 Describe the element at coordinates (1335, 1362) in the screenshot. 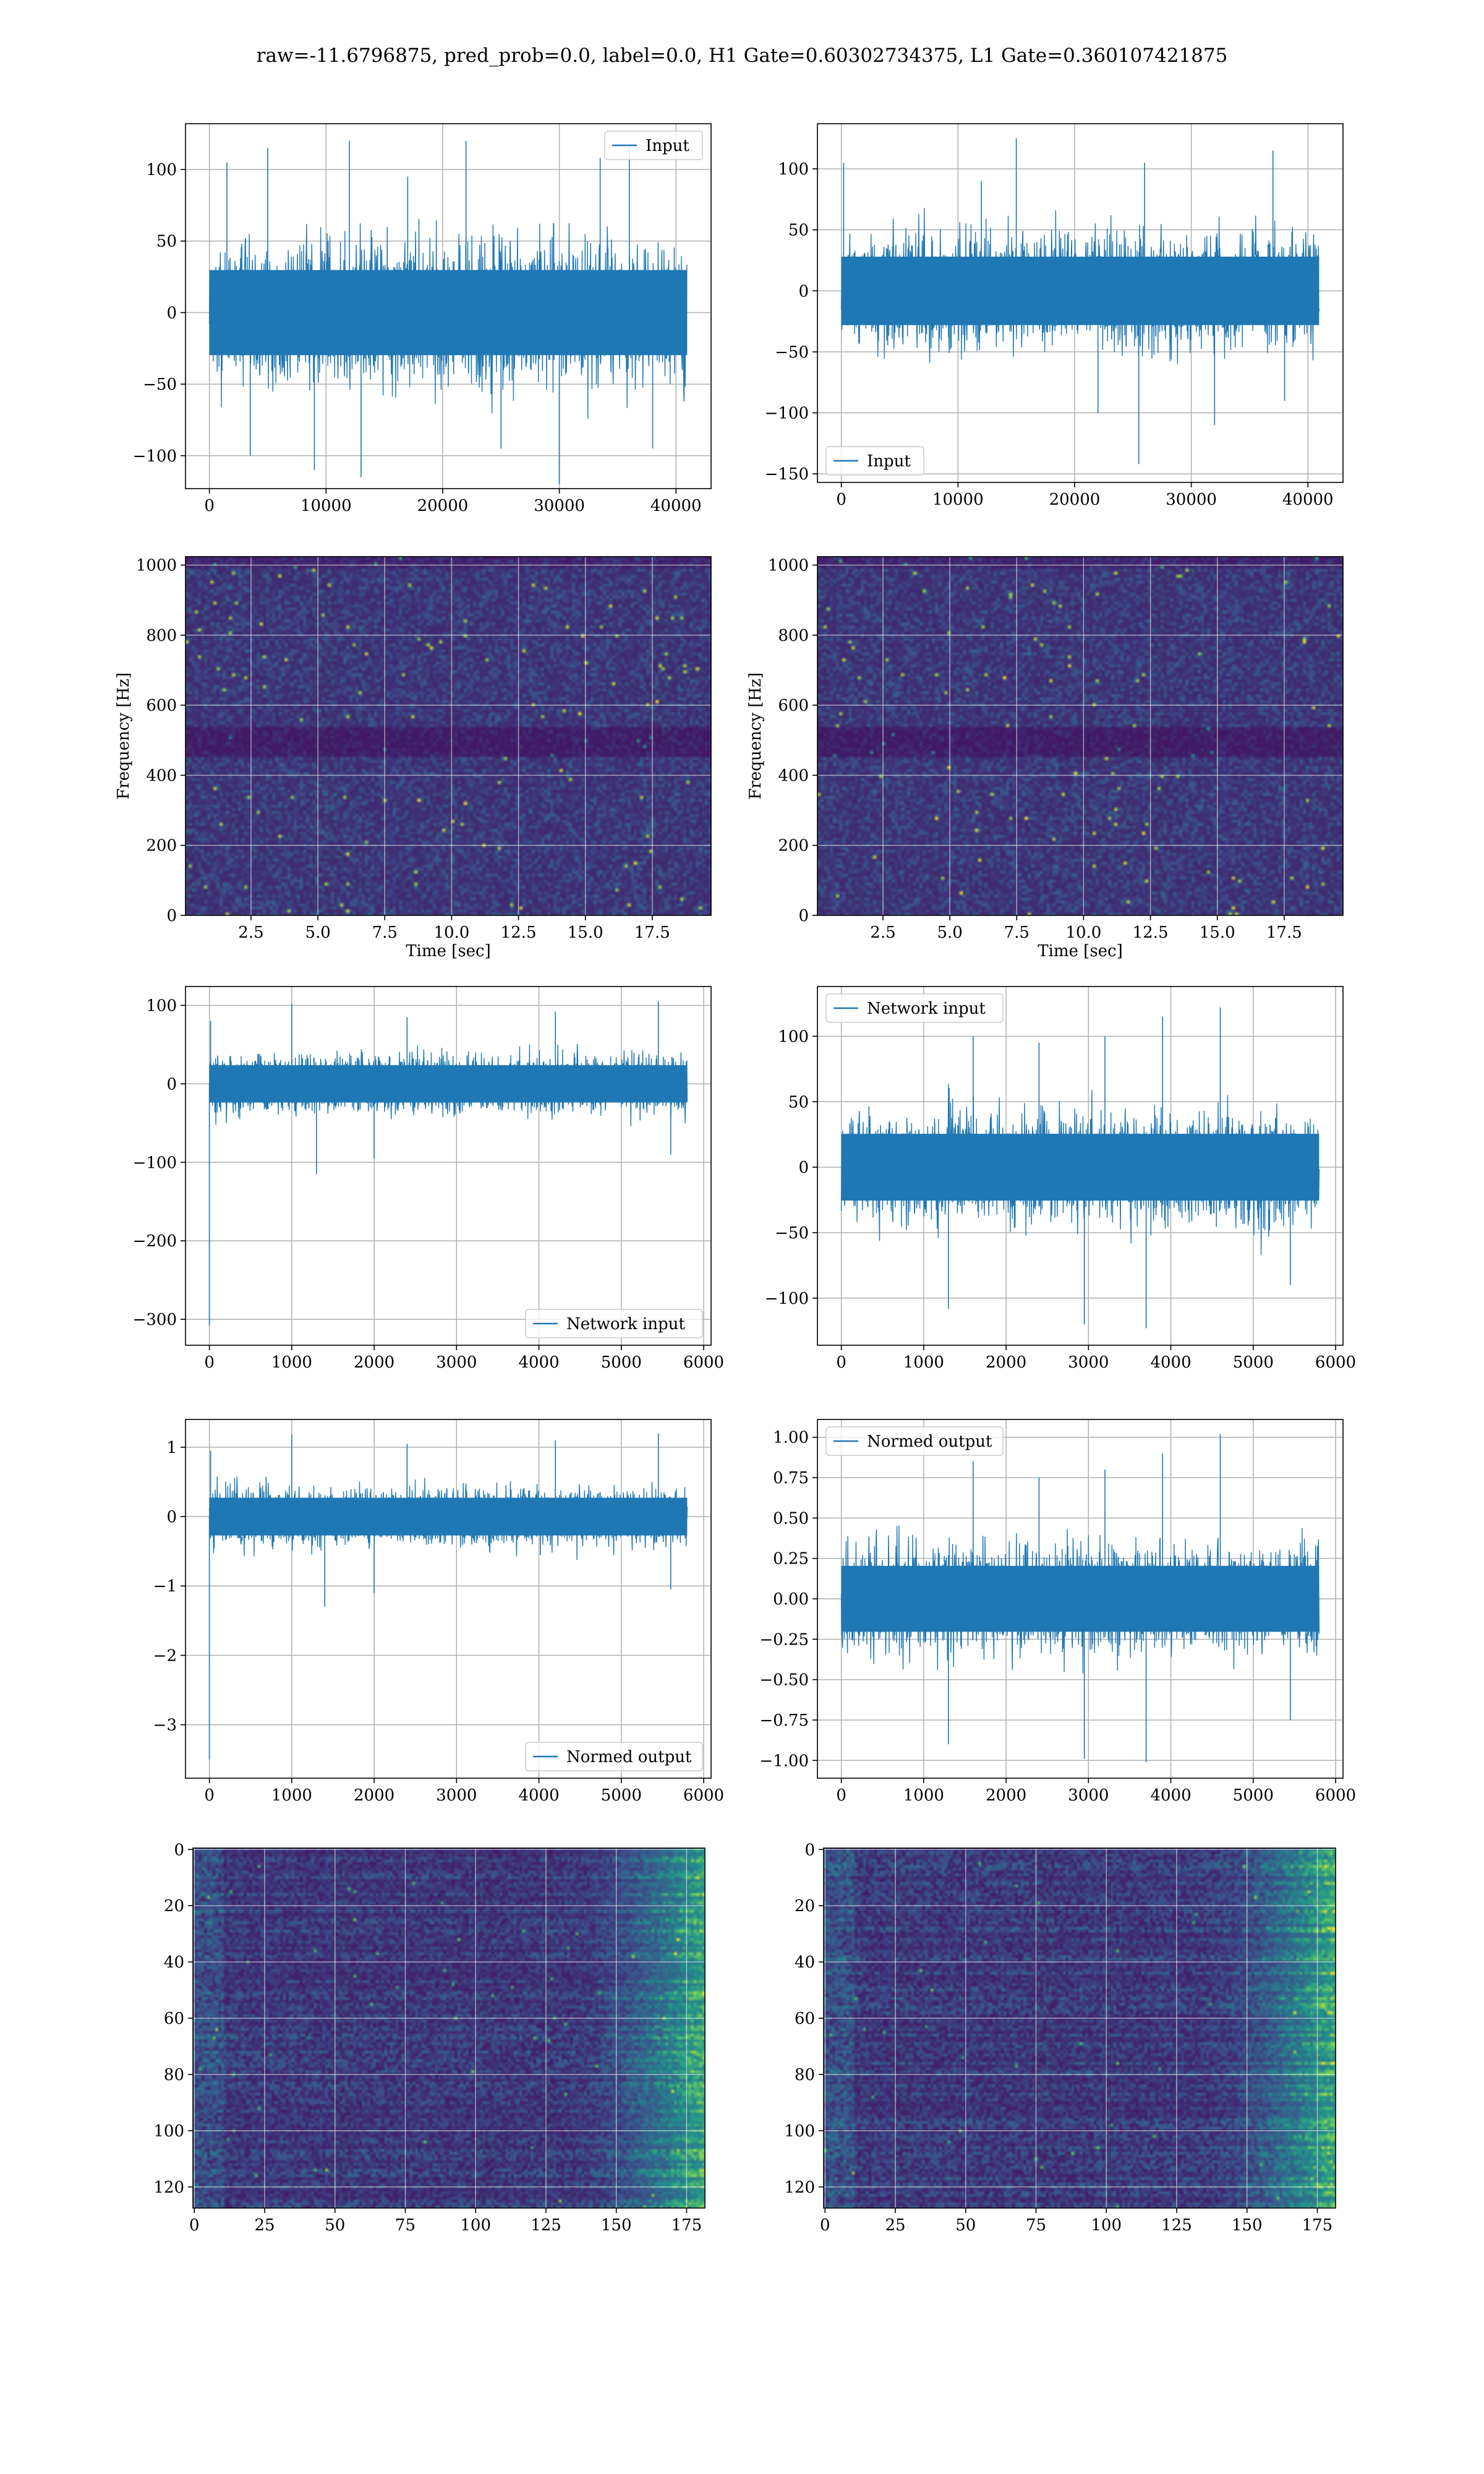

I see `x-tick-label: 6000` at that location.